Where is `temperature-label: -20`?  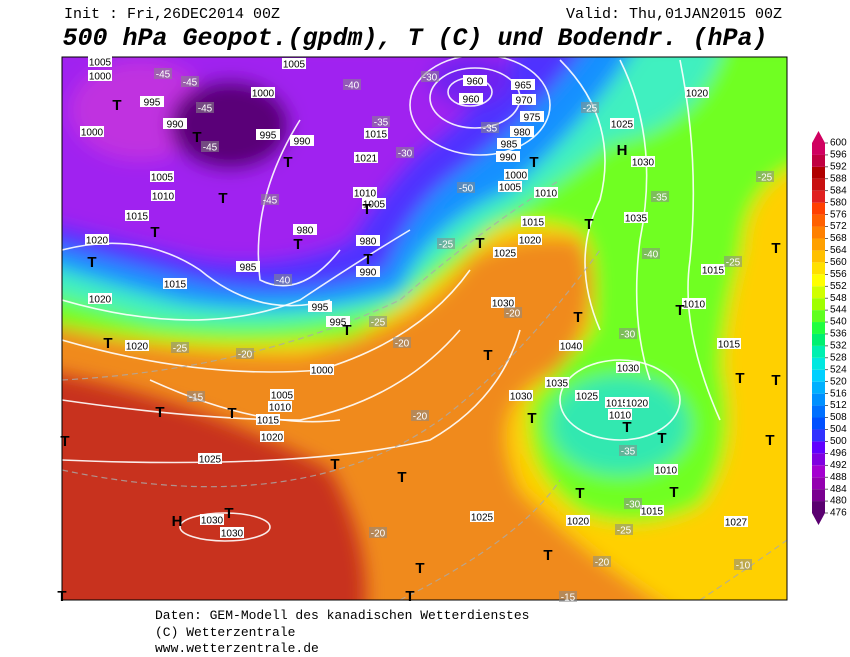 temperature-label: -20 is located at coordinates (602, 562).